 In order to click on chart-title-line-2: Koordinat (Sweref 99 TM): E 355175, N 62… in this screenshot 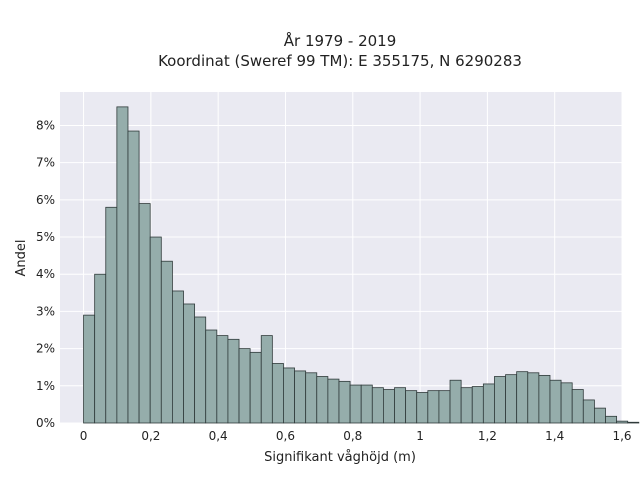, I will do `click(340, 61)`.